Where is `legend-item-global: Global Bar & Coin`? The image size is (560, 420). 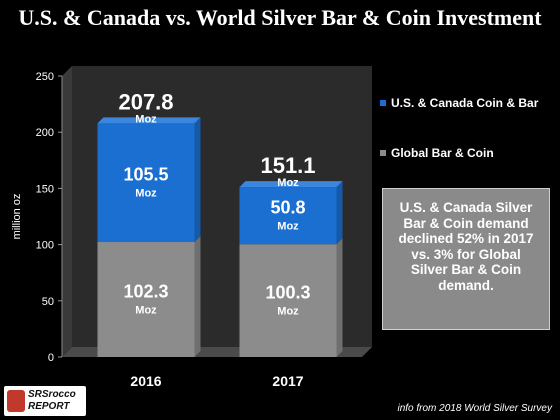 legend-item-global: Global Bar & Coin is located at coordinates (465, 153).